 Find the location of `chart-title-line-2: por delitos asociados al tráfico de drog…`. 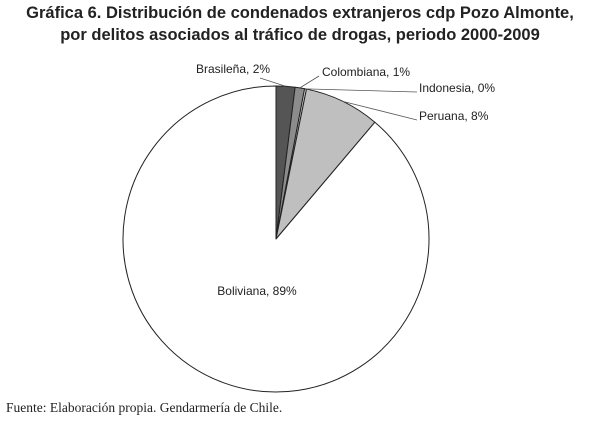

chart-title-line-2: por delitos asociados al tráfico de drog… is located at coordinates (300, 35).